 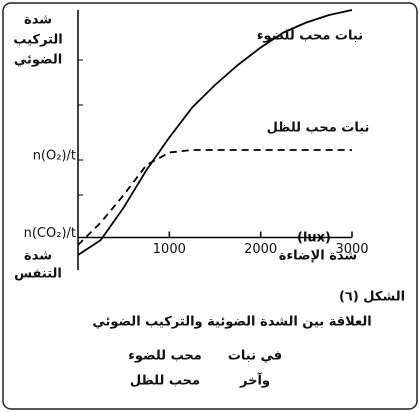 What do you see at coordinates (165, 356) in the screenshot?
I see `caption-row: محب للضوء` at bounding box center [165, 356].